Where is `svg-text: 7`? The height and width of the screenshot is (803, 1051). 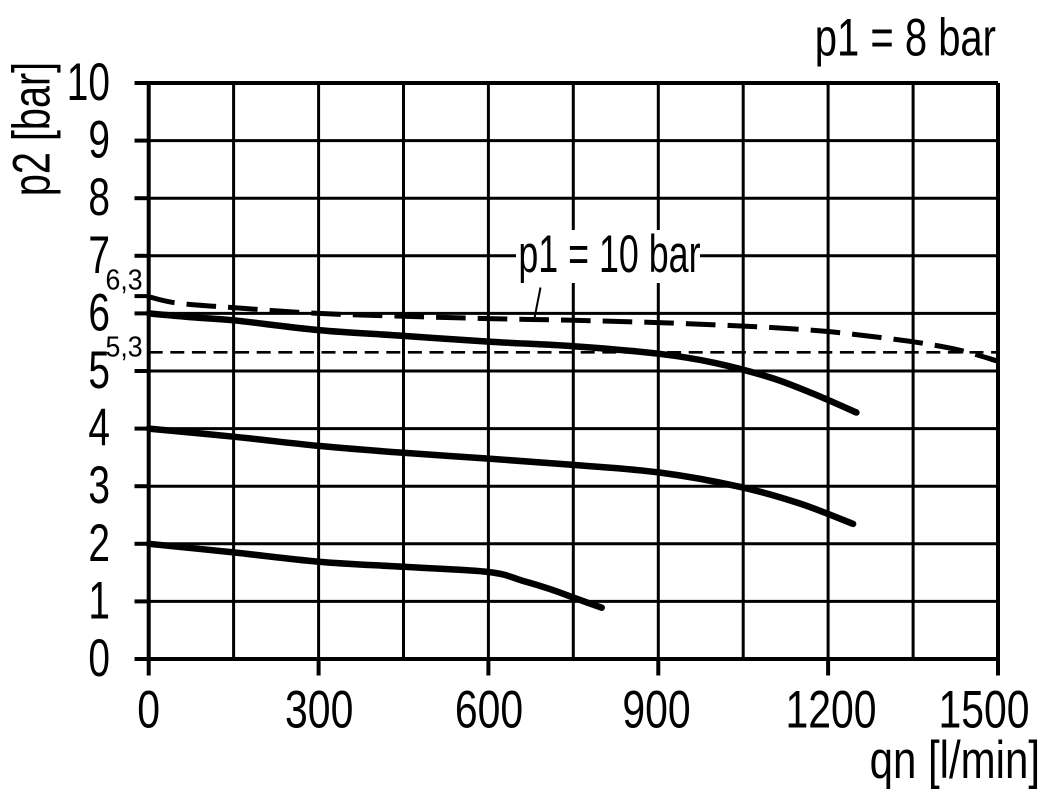
svg-text: 7 is located at coordinates (99, 254).